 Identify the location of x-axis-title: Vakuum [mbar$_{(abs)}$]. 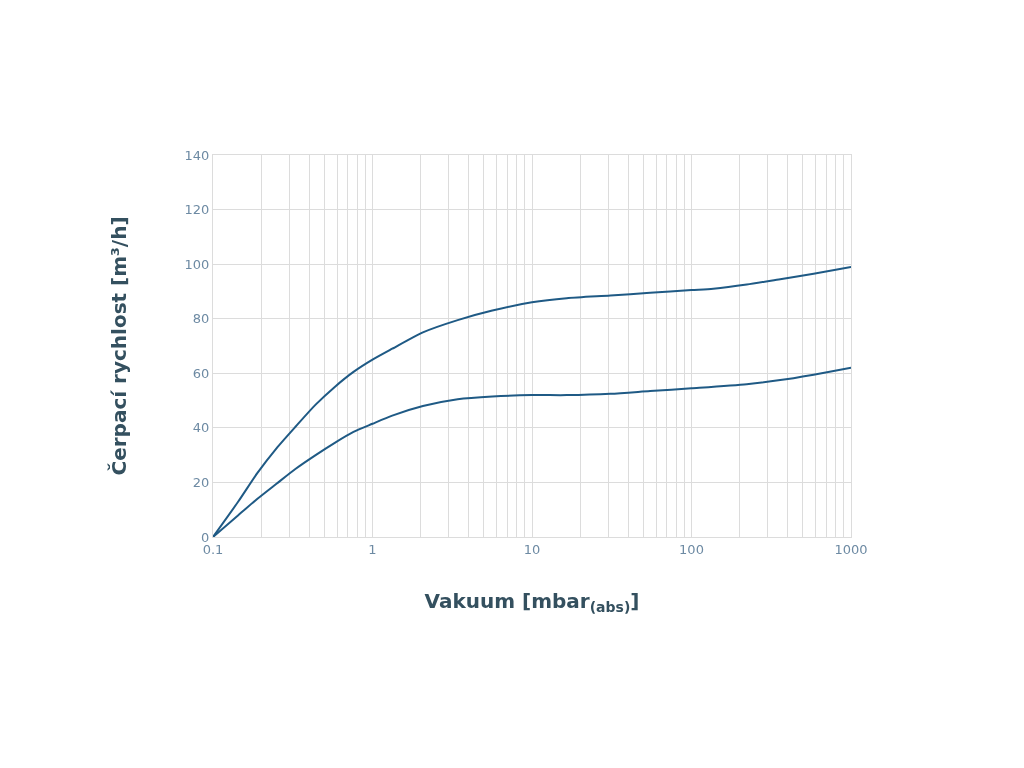
(532, 602).